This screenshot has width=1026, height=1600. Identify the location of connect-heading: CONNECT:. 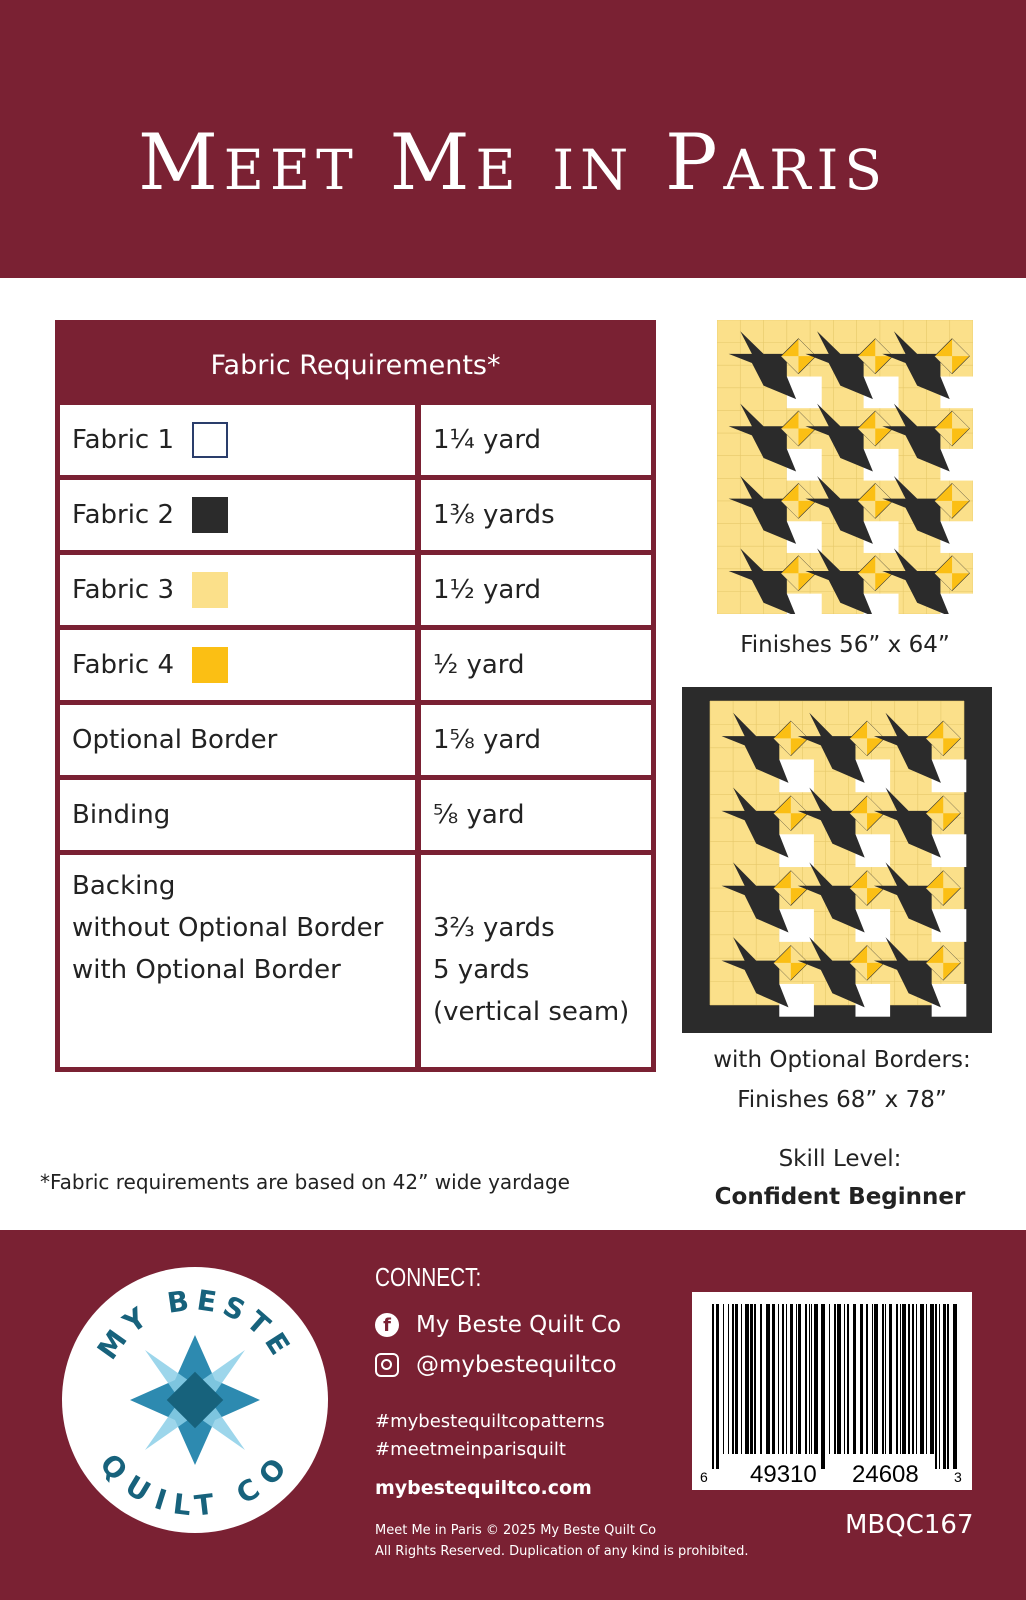
(428, 1277).